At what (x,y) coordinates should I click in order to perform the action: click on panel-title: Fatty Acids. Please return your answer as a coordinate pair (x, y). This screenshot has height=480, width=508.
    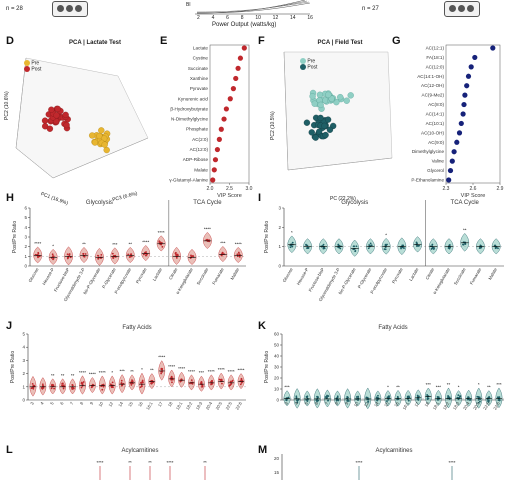
    Looking at the image, I should click on (392, 328).